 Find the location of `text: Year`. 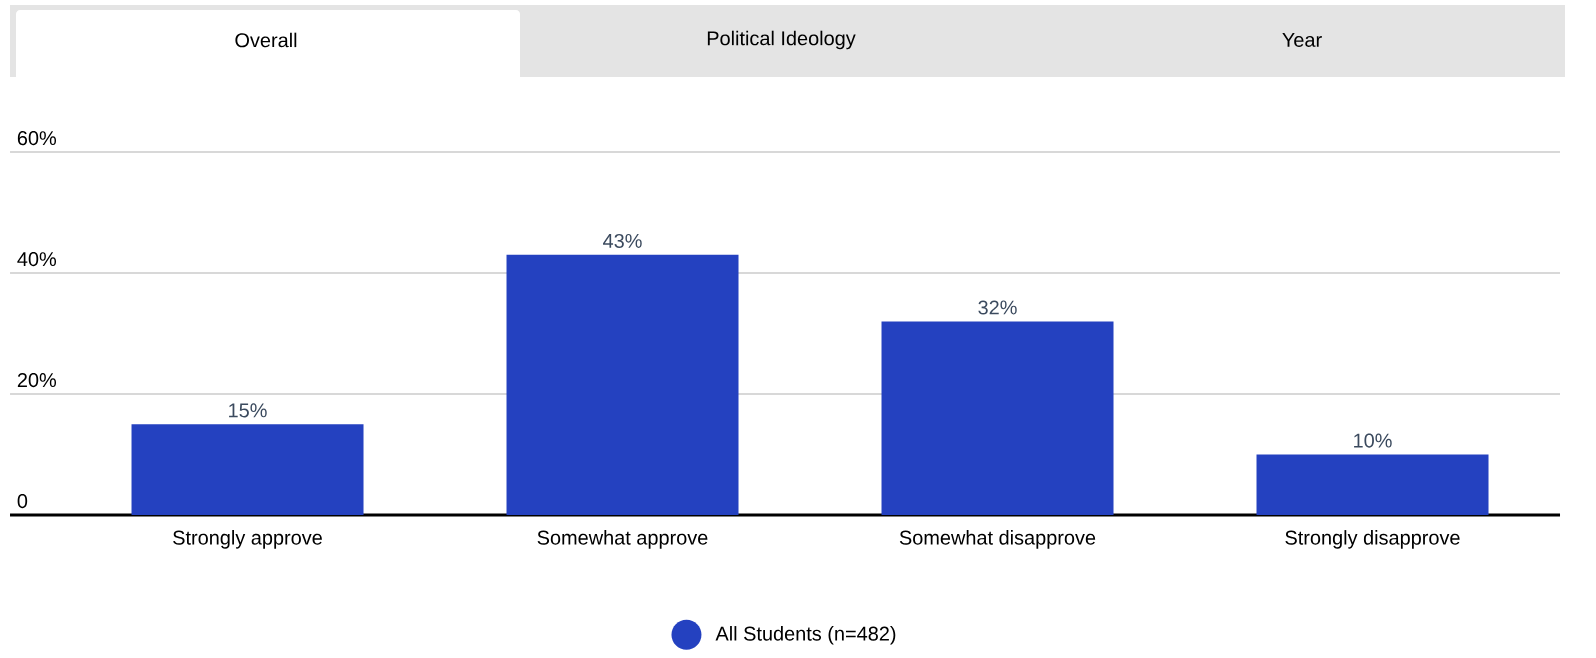

text: Year is located at coordinates (1302, 40).